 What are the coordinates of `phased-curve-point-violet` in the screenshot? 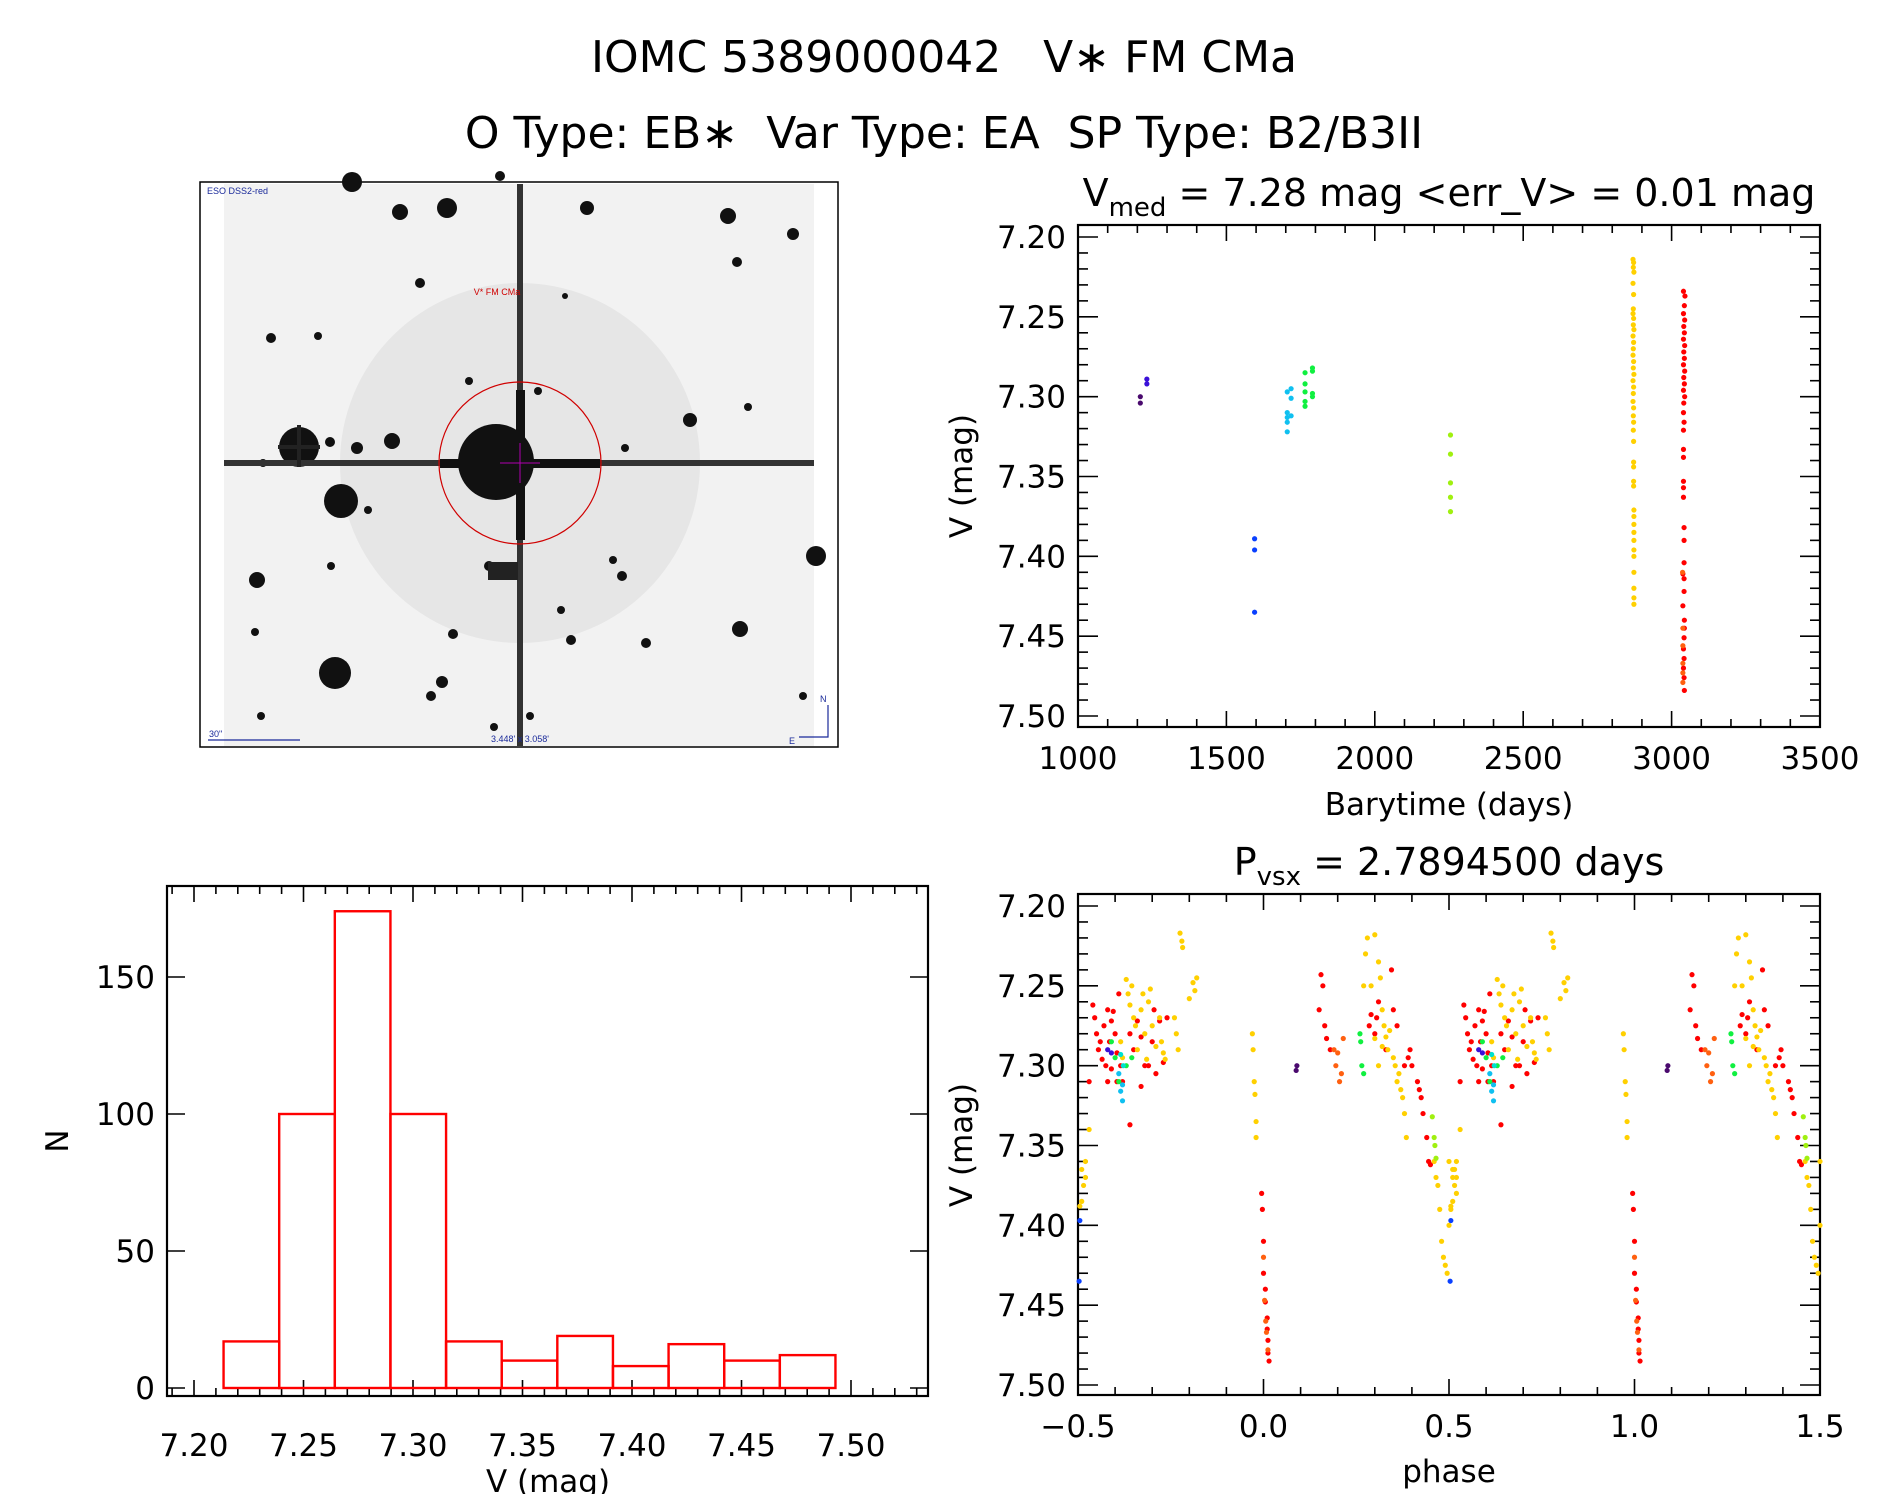 It's located at (1111, 1053).